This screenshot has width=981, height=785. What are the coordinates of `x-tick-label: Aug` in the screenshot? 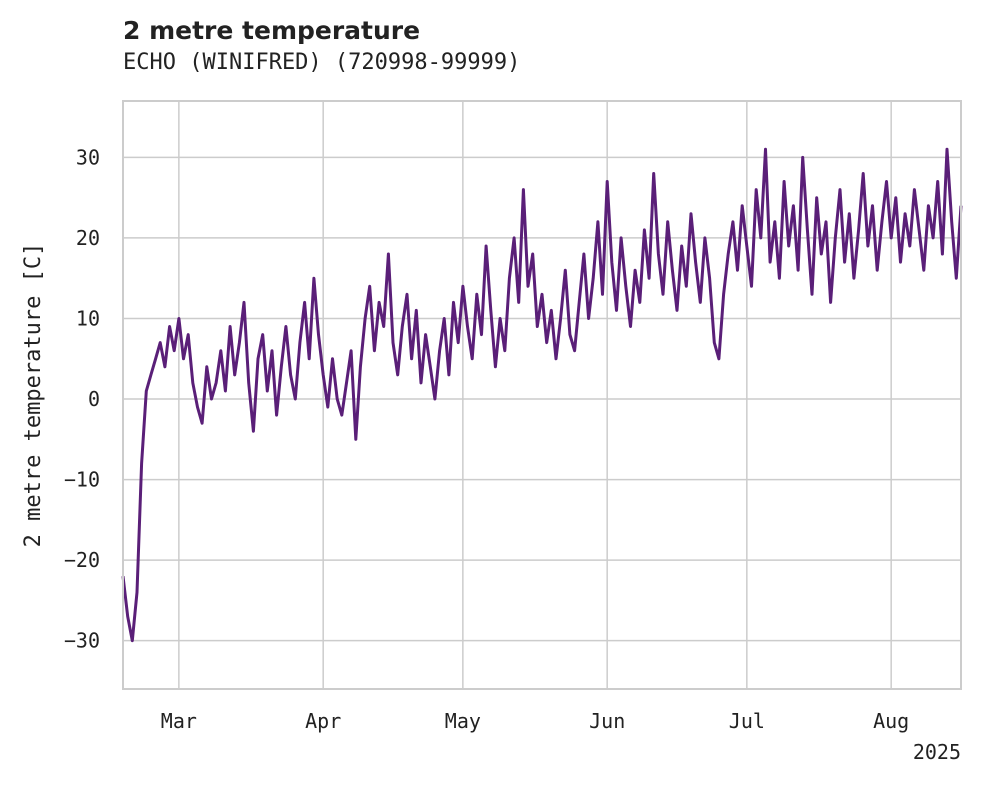 It's located at (891, 721).